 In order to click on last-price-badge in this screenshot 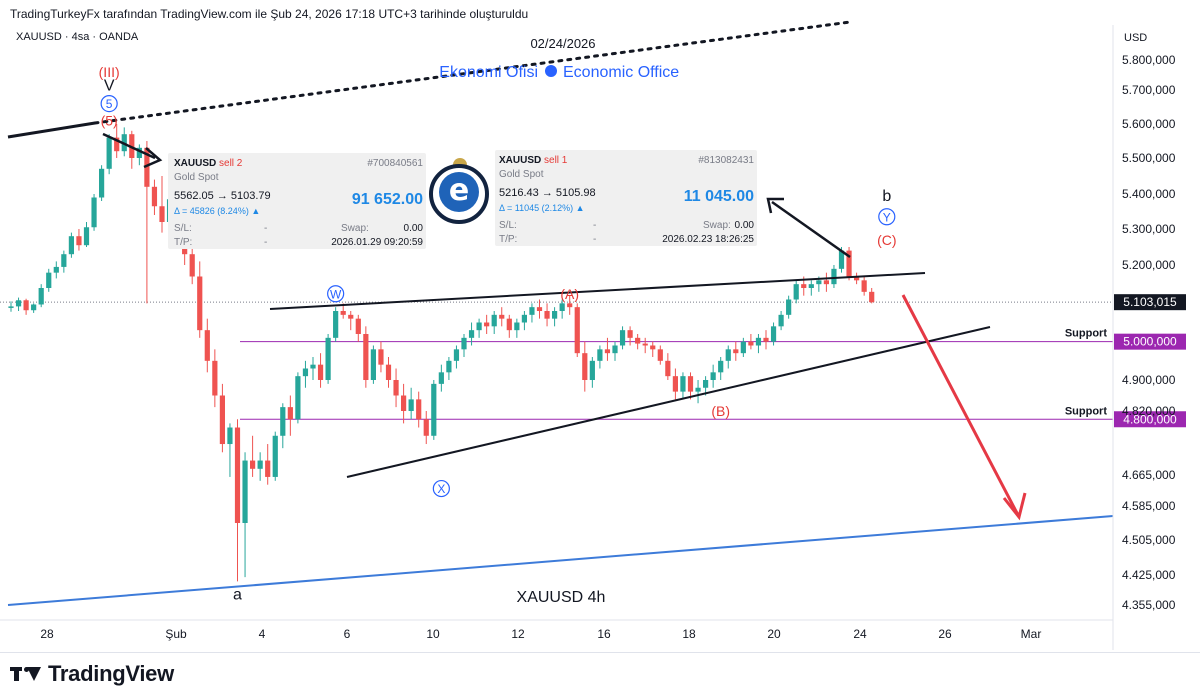, I will do `click(1150, 302)`.